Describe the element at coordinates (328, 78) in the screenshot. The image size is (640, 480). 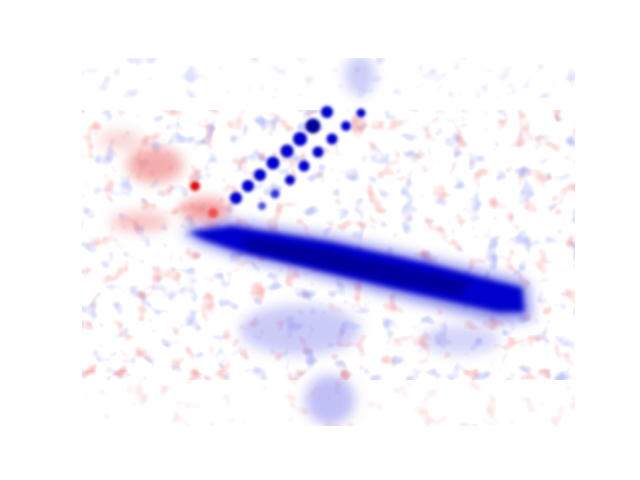
I see `noise-top` at that location.